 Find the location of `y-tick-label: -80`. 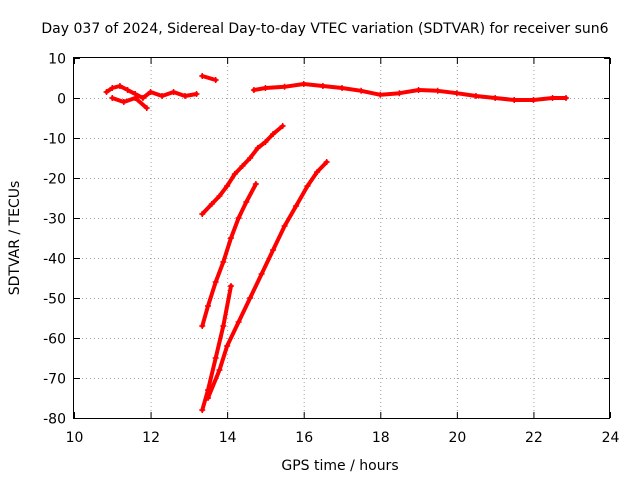

y-tick-label: -80 is located at coordinates (54, 420).